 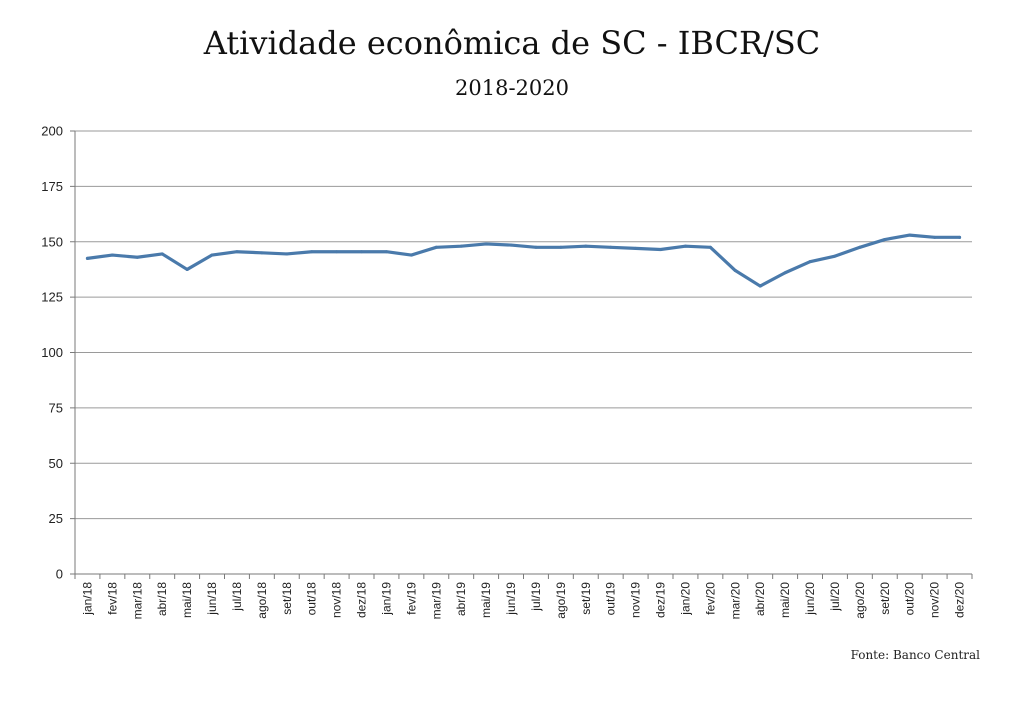 What do you see at coordinates (685, 599) in the screenshot?
I see `x-tick-label: jan/20` at bounding box center [685, 599].